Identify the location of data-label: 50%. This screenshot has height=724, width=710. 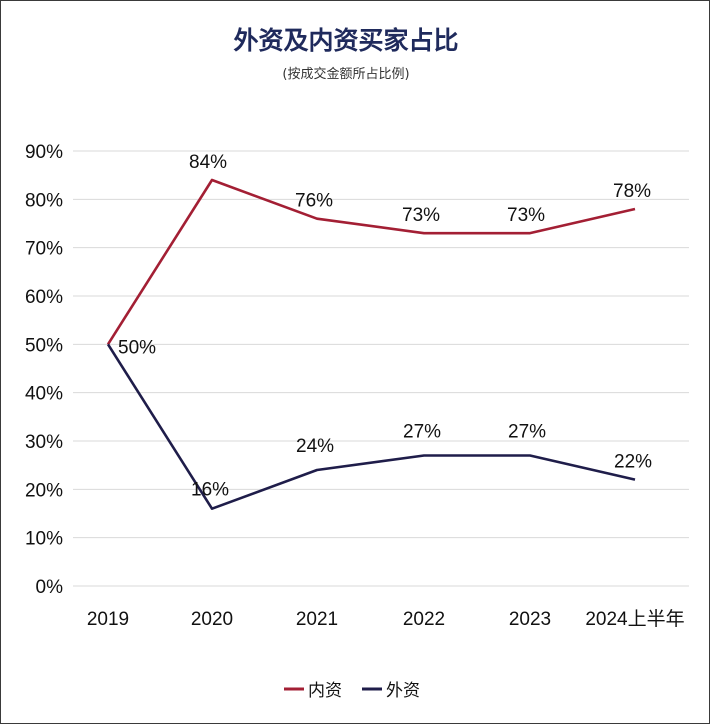
(137, 347).